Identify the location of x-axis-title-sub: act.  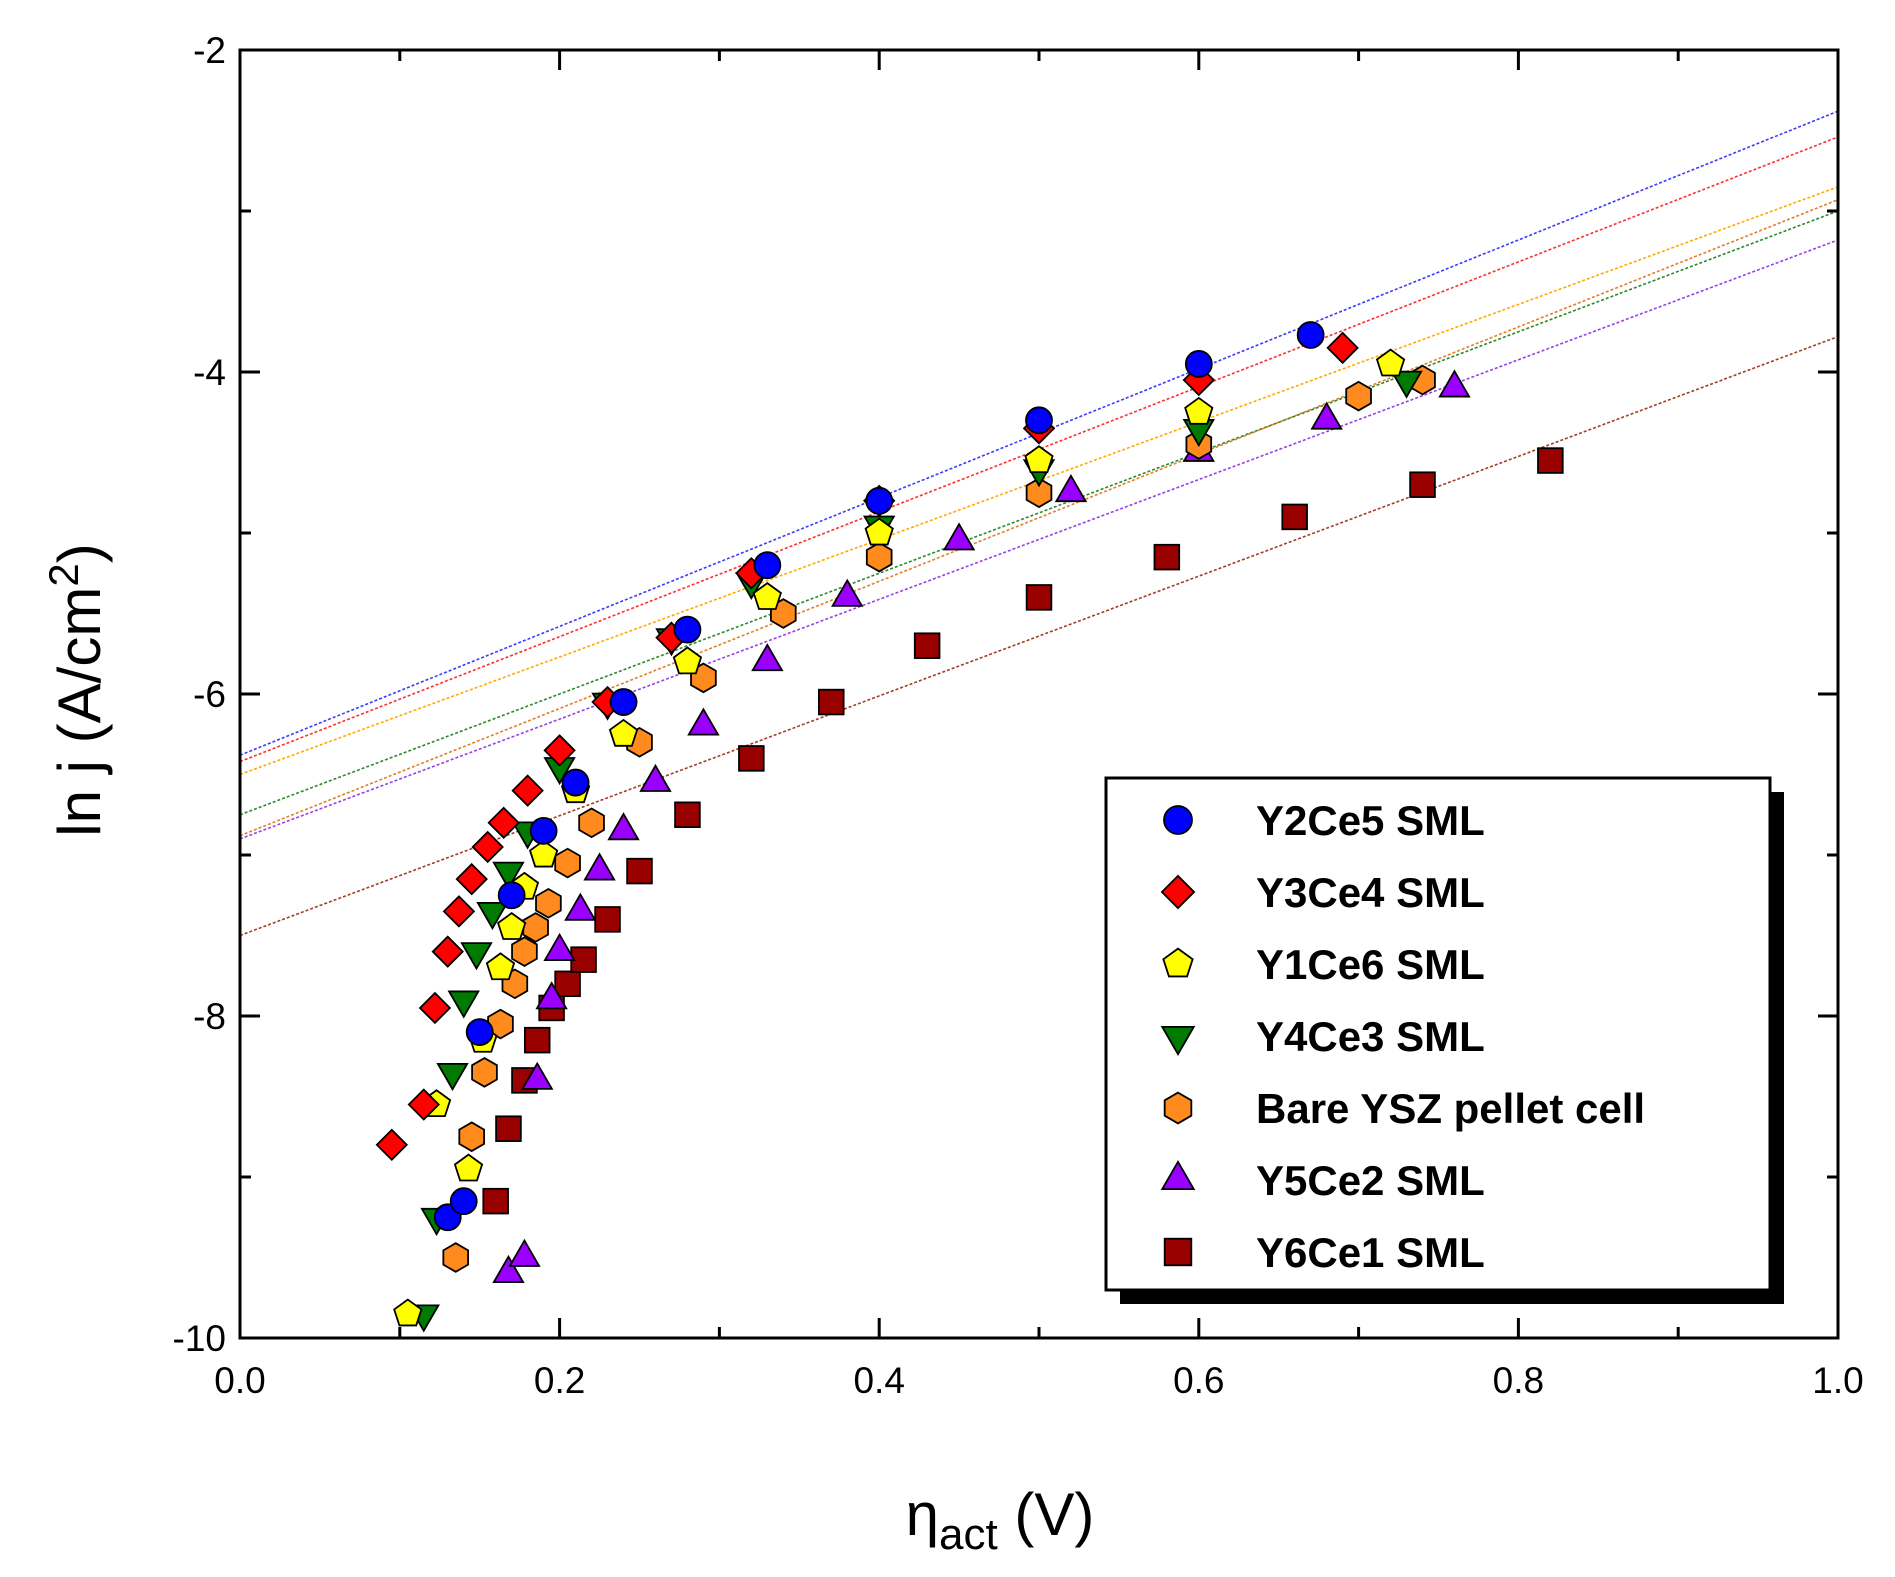
(968, 1534).